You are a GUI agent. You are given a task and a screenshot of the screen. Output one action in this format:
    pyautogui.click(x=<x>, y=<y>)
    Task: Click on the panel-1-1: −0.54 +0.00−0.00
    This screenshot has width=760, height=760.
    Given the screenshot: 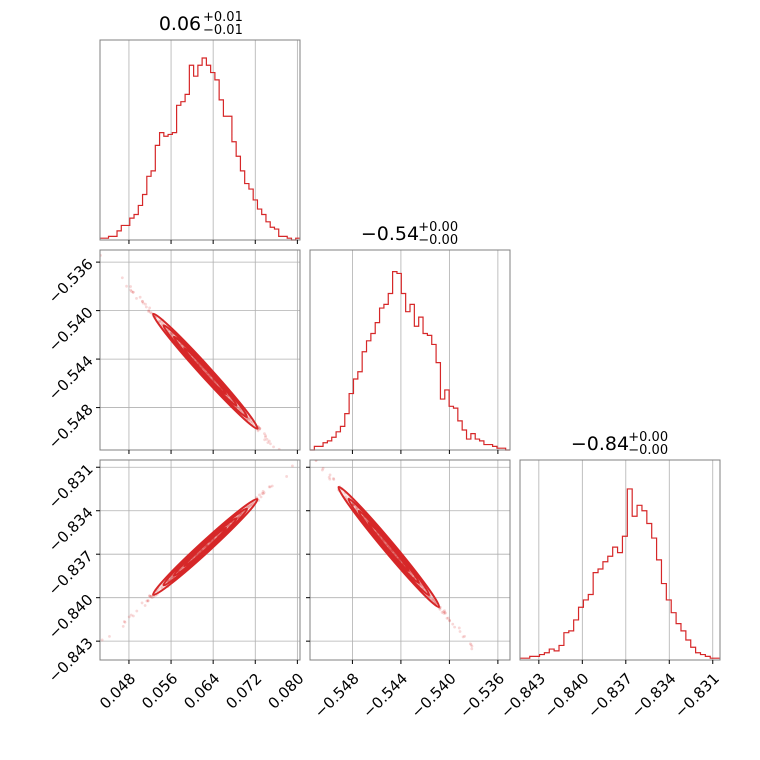 What is the action you would take?
    pyautogui.click(x=410, y=337)
    